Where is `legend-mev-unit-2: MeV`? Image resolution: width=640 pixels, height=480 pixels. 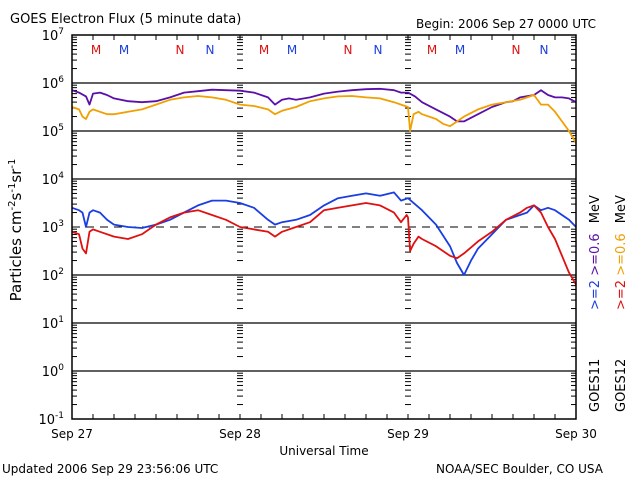
legend-mev-unit-2: MeV is located at coordinates (621, 209).